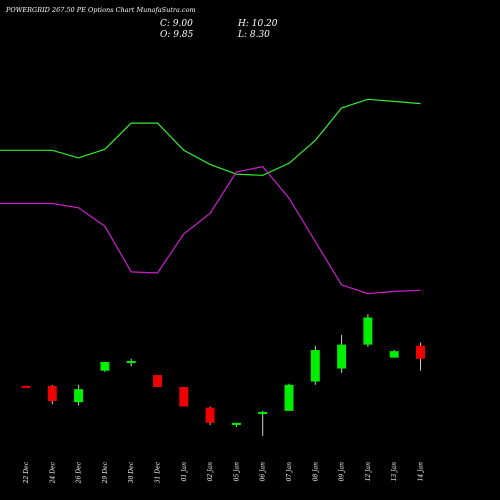  I want to click on x-tick-label: 01 Jan, so click(184, 472).